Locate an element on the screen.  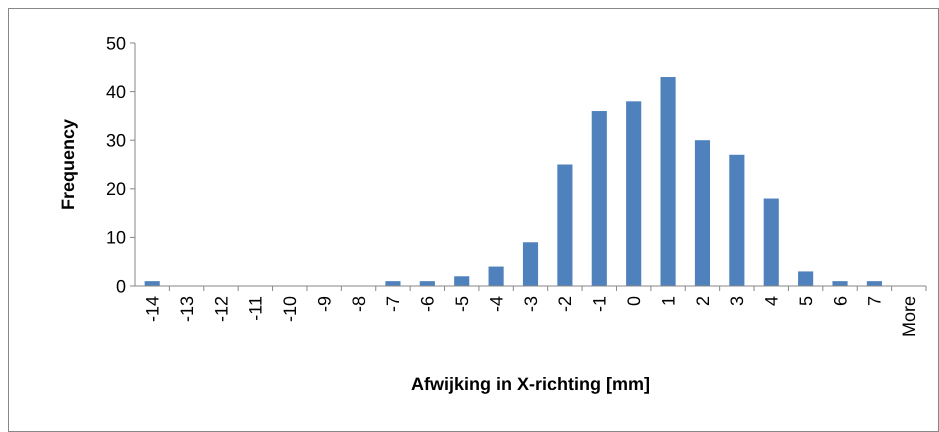
x-tick-label: -13 is located at coordinates (186, 309).